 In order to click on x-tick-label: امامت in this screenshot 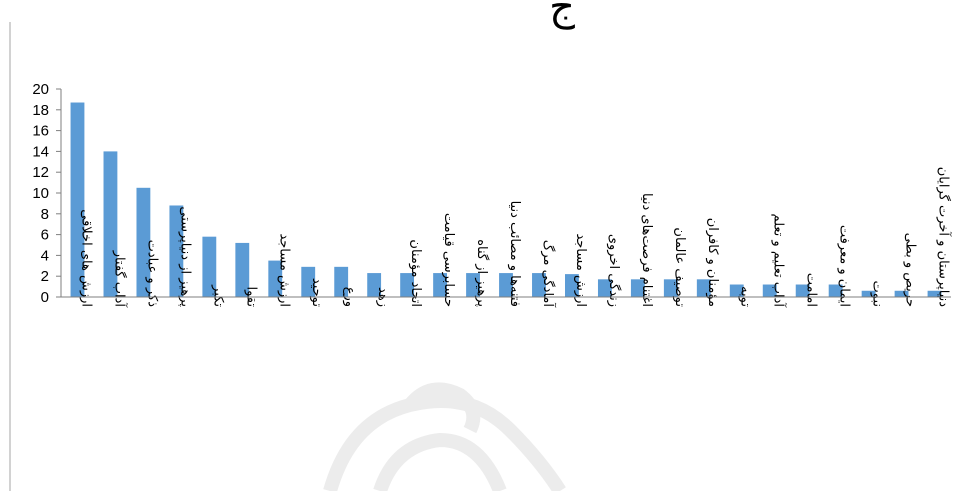, I will do `click(811, 290)`.